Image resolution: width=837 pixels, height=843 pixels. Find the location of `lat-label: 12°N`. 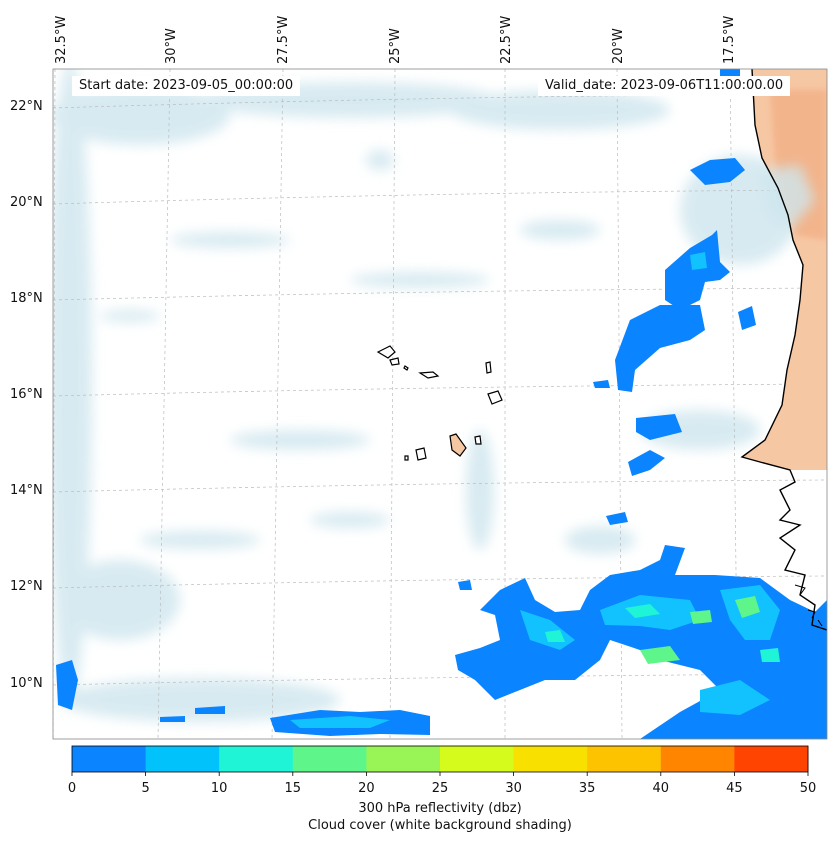

lat-label: 12°N is located at coordinates (26, 586).